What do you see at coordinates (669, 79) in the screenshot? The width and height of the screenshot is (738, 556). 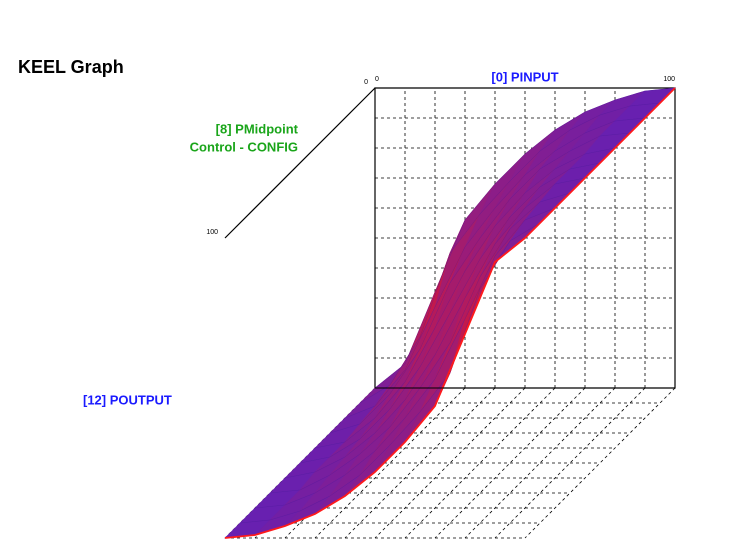 I see `x-tick-label: 100` at bounding box center [669, 79].